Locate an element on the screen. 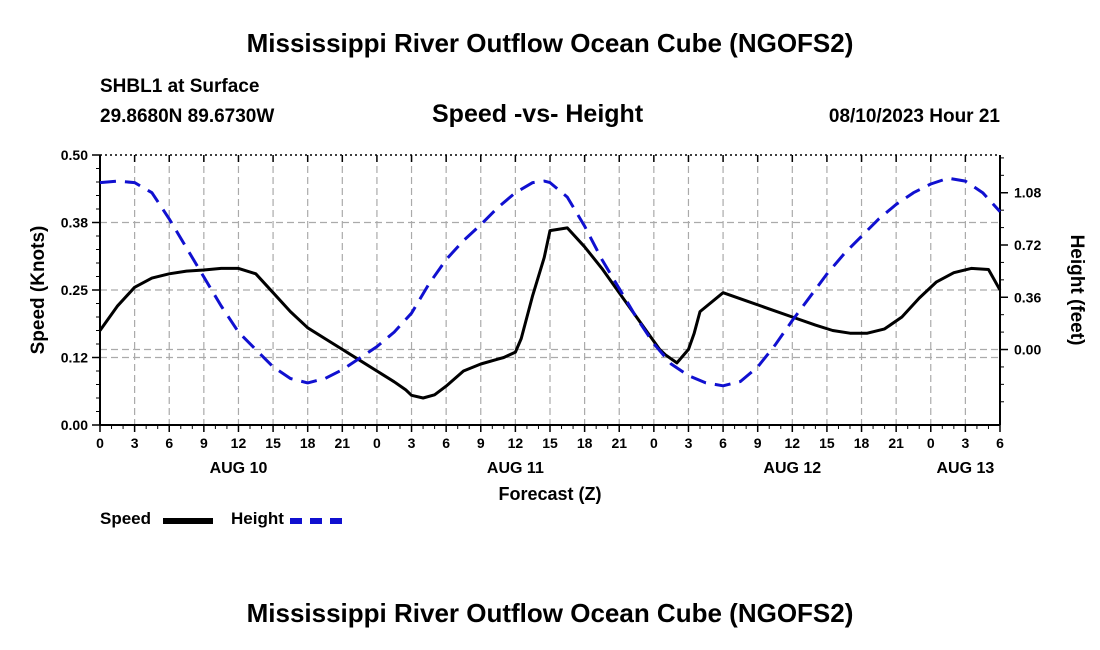 The height and width of the screenshot is (650, 1100). y-tick-label: 0.25 is located at coordinates (74, 290).